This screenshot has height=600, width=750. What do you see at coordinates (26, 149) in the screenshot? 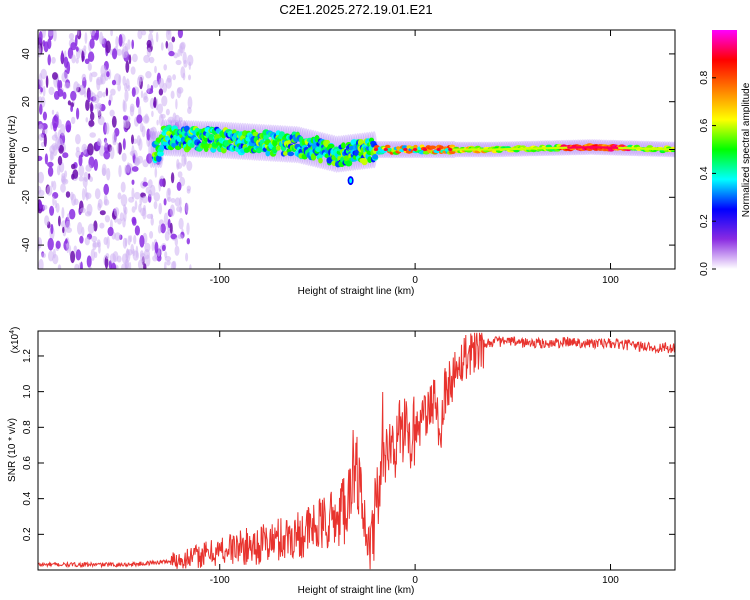
I see `y-tick-label: 0` at bounding box center [26, 149].